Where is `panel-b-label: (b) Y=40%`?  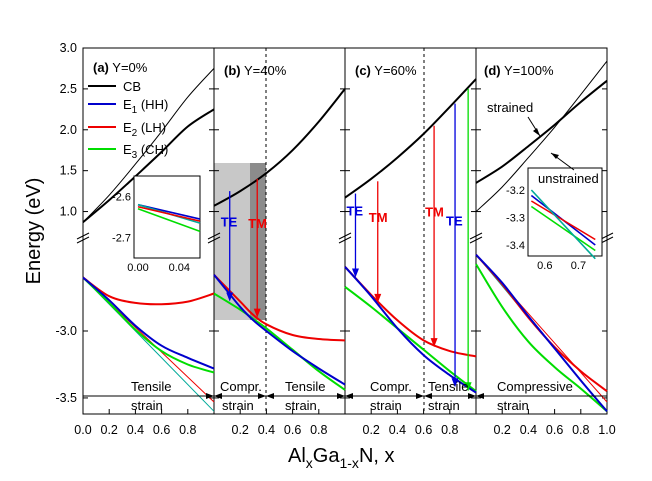
panel-b-label: (b) Y=40% is located at coordinates (255, 70).